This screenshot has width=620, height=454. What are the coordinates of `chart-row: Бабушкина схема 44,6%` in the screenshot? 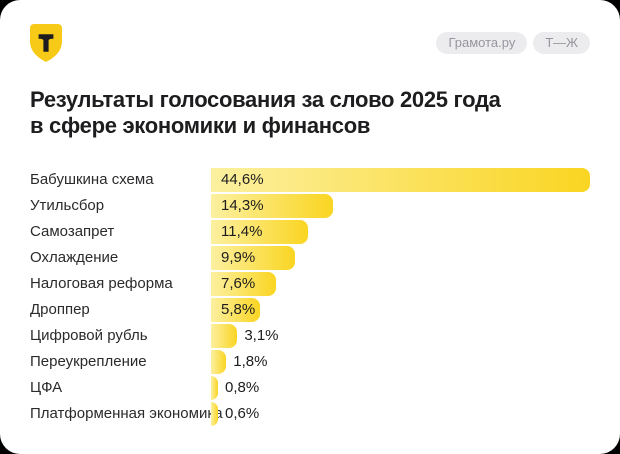 It's located at (310, 180).